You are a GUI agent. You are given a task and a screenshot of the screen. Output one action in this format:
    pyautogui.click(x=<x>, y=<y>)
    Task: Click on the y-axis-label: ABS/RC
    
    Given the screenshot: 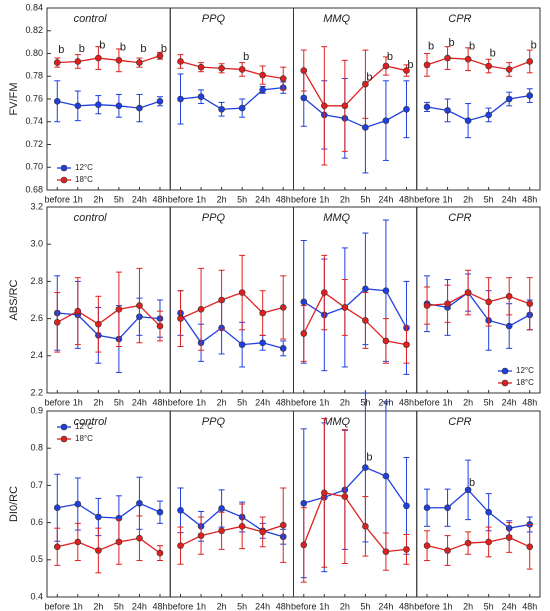 What is the action you would take?
    pyautogui.click(x=14, y=299)
    